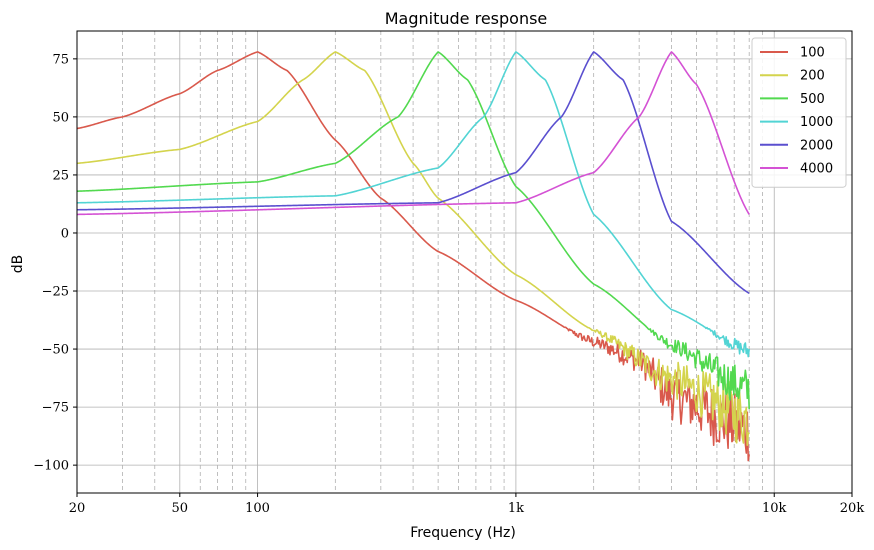  I want to click on y-tick-label: −50, so click(55, 350).